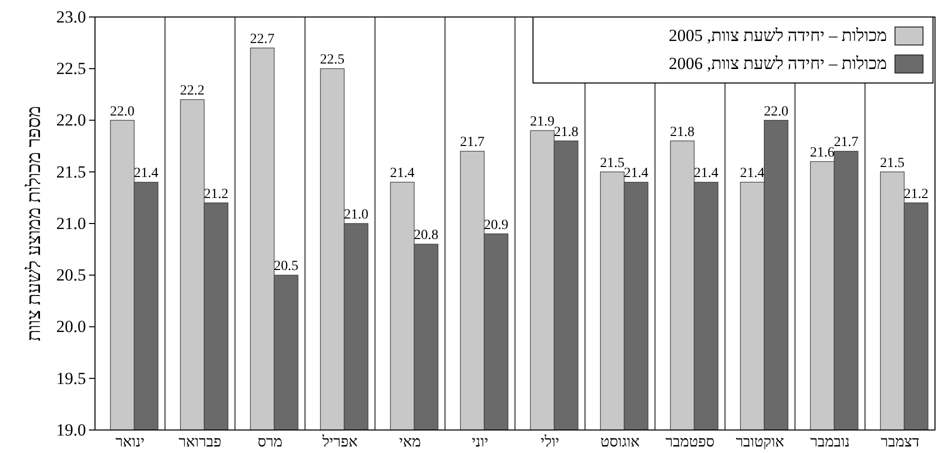 Image resolution: width=947 pixels, height=453 pixels. What do you see at coordinates (777, 35) in the screenshot?
I see `legend-label: מכולות – יחידה לשעת צוות, 2005` at bounding box center [777, 35].